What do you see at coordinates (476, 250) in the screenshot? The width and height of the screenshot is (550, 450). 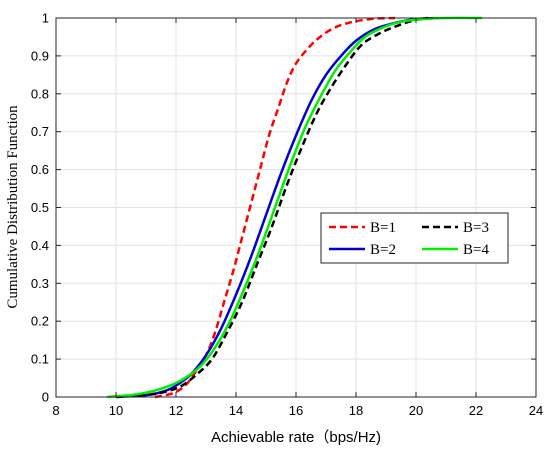 I see `legend-label: B=4` at bounding box center [476, 250].